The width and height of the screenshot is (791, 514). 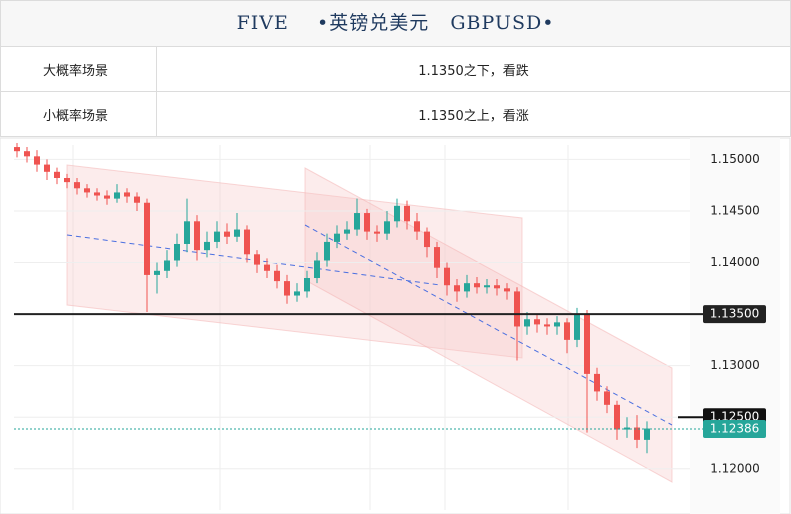 I want to click on y-tick-label: 1.15000, so click(x=735, y=159).